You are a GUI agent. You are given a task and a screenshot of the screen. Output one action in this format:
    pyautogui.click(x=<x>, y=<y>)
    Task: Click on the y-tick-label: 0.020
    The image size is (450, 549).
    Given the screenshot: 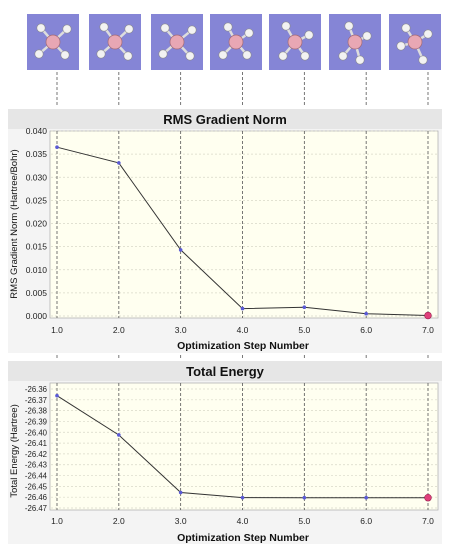 What is the action you would take?
    pyautogui.click(x=37, y=224)
    